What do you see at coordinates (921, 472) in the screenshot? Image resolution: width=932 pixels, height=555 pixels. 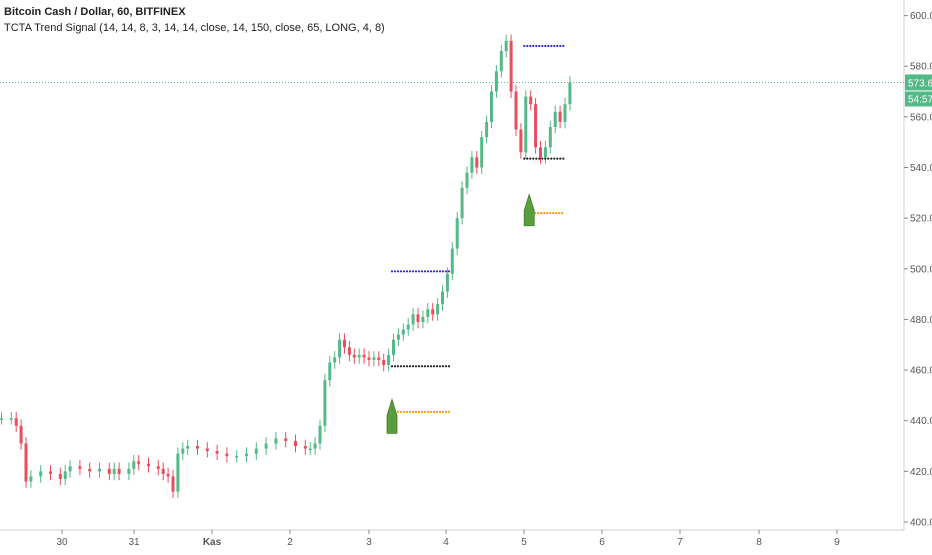 I see `y-tick-label: 420.0` at bounding box center [921, 472].